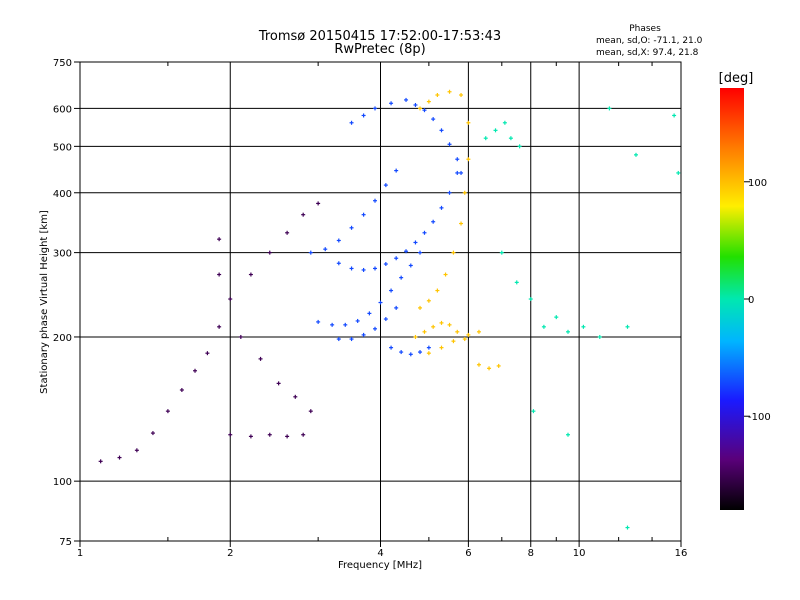 Image resolution: width=800 pixels, height=600 pixels. Describe the element at coordinates (531, 553) in the screenshot. I see `x-tick-label: 8` at that location.